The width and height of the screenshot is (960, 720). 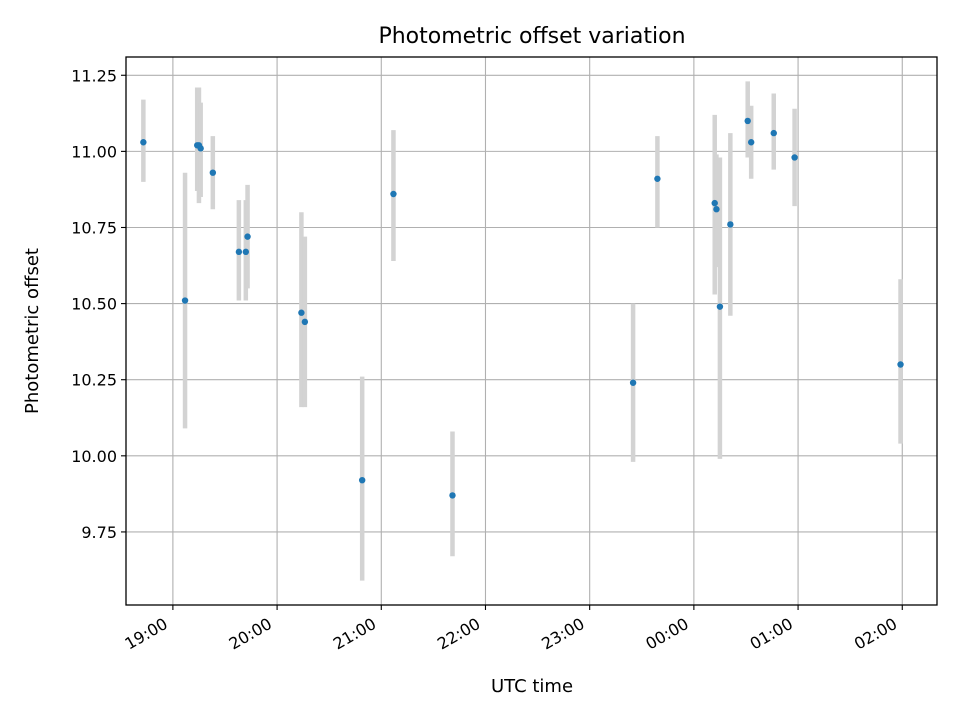 I want to click on x-tick-label: 20:00, so click(x=250, y=634).